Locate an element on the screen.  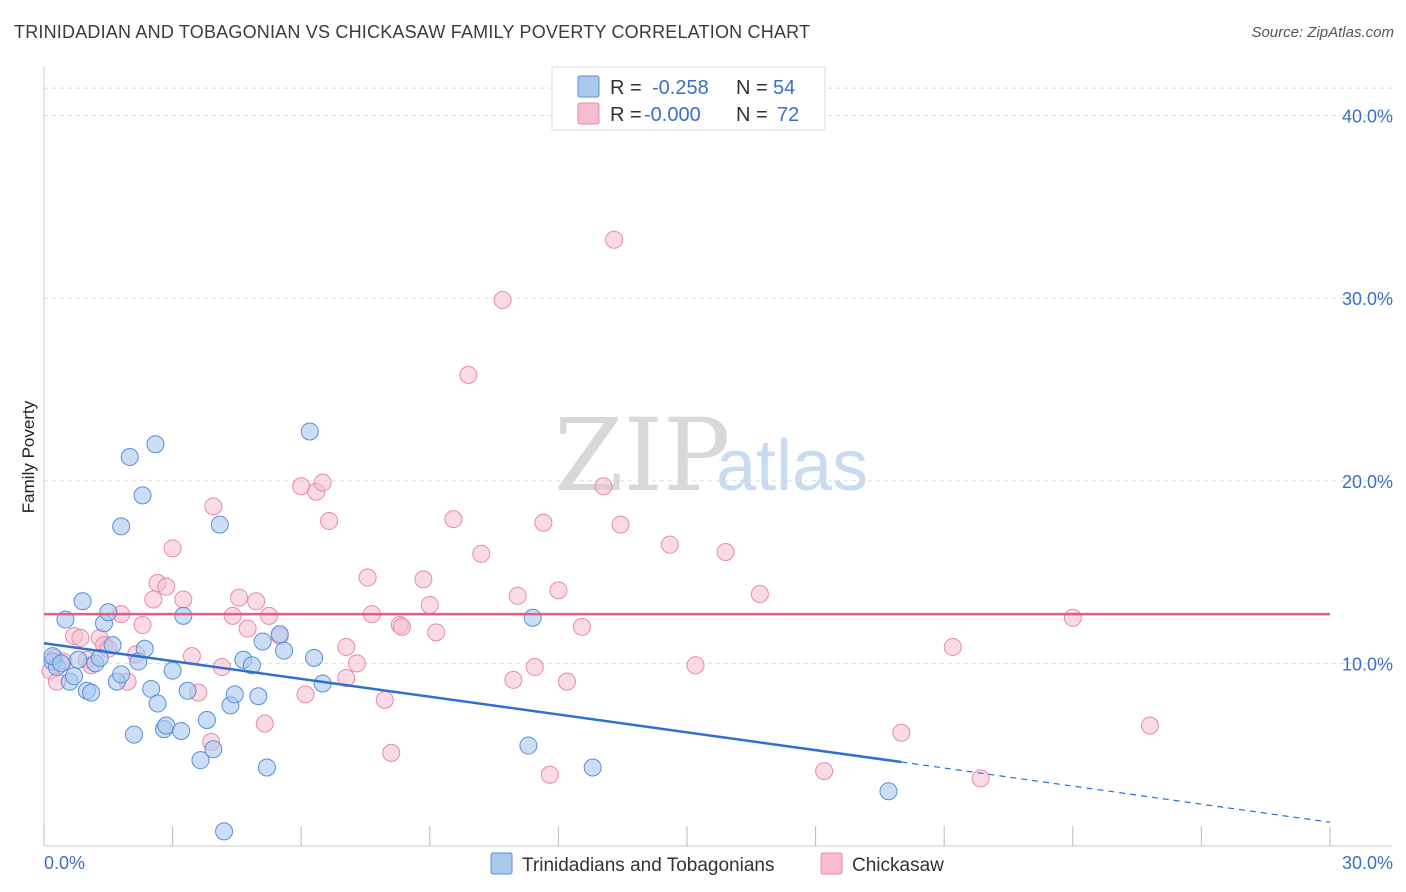
legend-r-label-2: R = is located at coordinates (626, 115).